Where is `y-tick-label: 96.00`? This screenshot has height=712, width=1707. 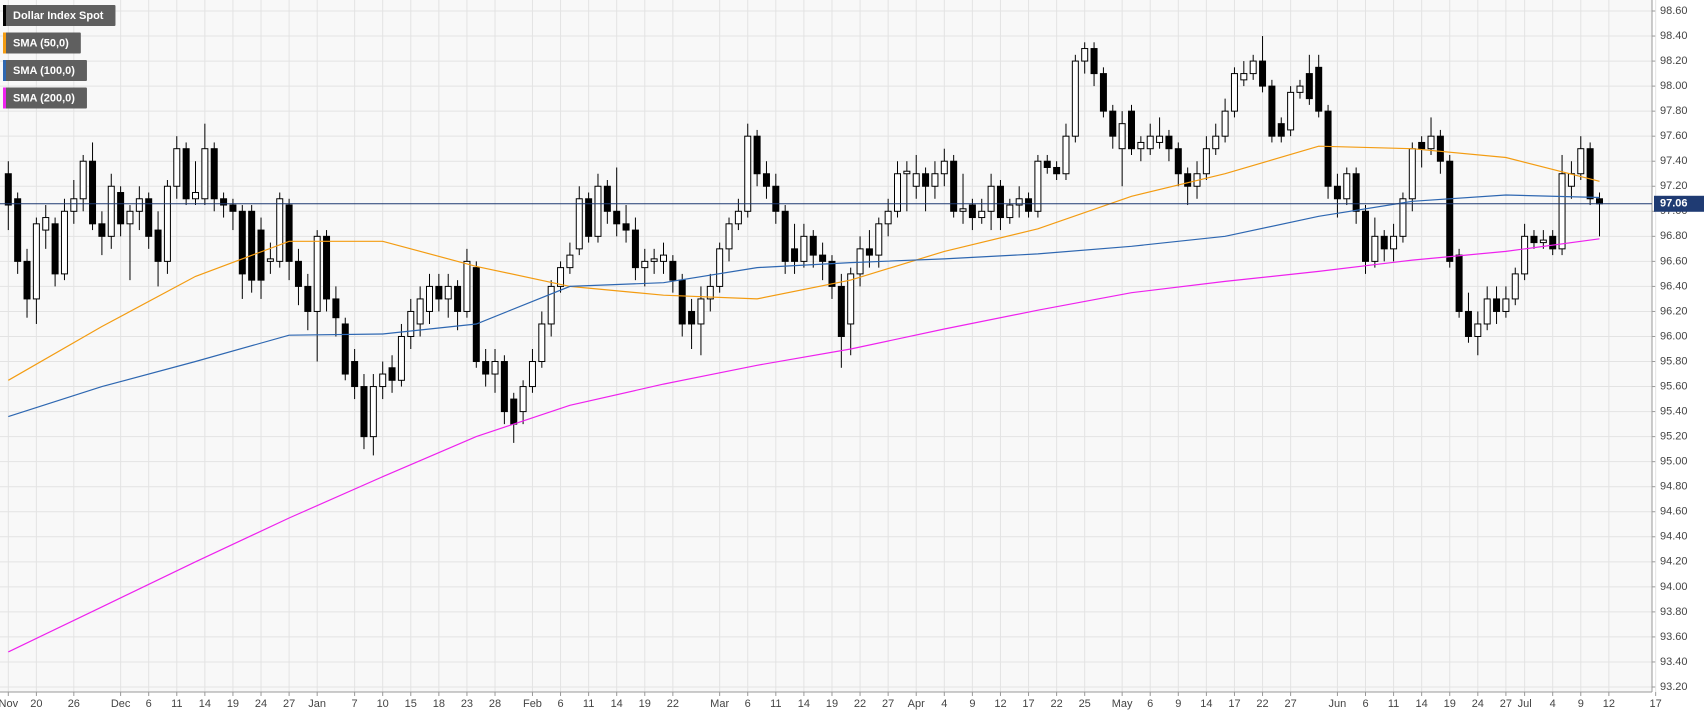
y-tick-label: 96.00 is located at coordinates (1674, 336).